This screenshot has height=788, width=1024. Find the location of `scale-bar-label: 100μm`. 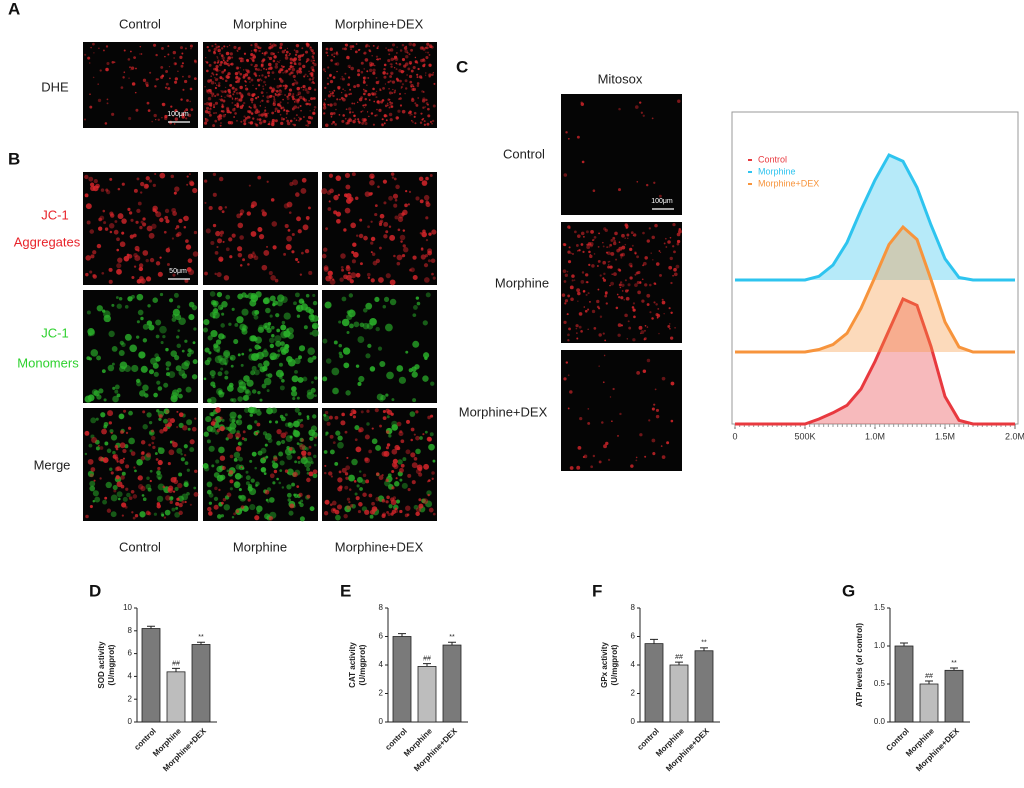

scale-bar-label: 100μm is located at coordinates (662, 201).